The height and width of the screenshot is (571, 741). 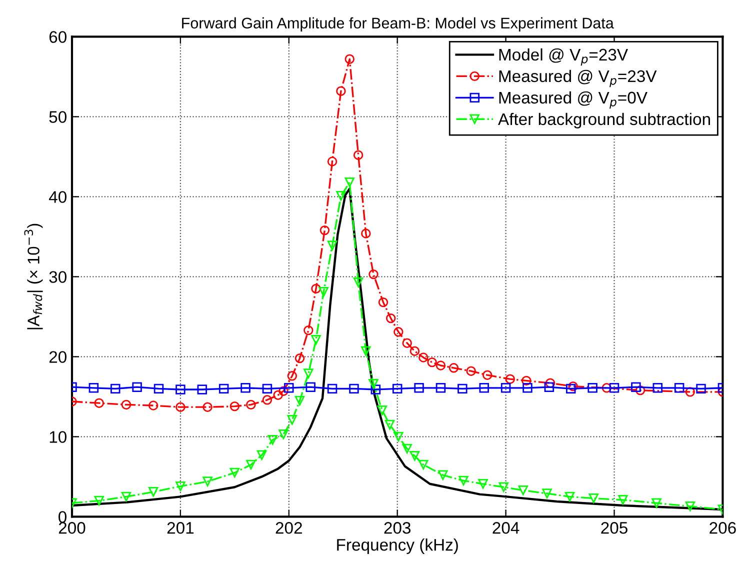 What do you see at coordinates (57, 277) in the screenshot?
I see `y-tick-label: 30` at bounding box center [57, 277].